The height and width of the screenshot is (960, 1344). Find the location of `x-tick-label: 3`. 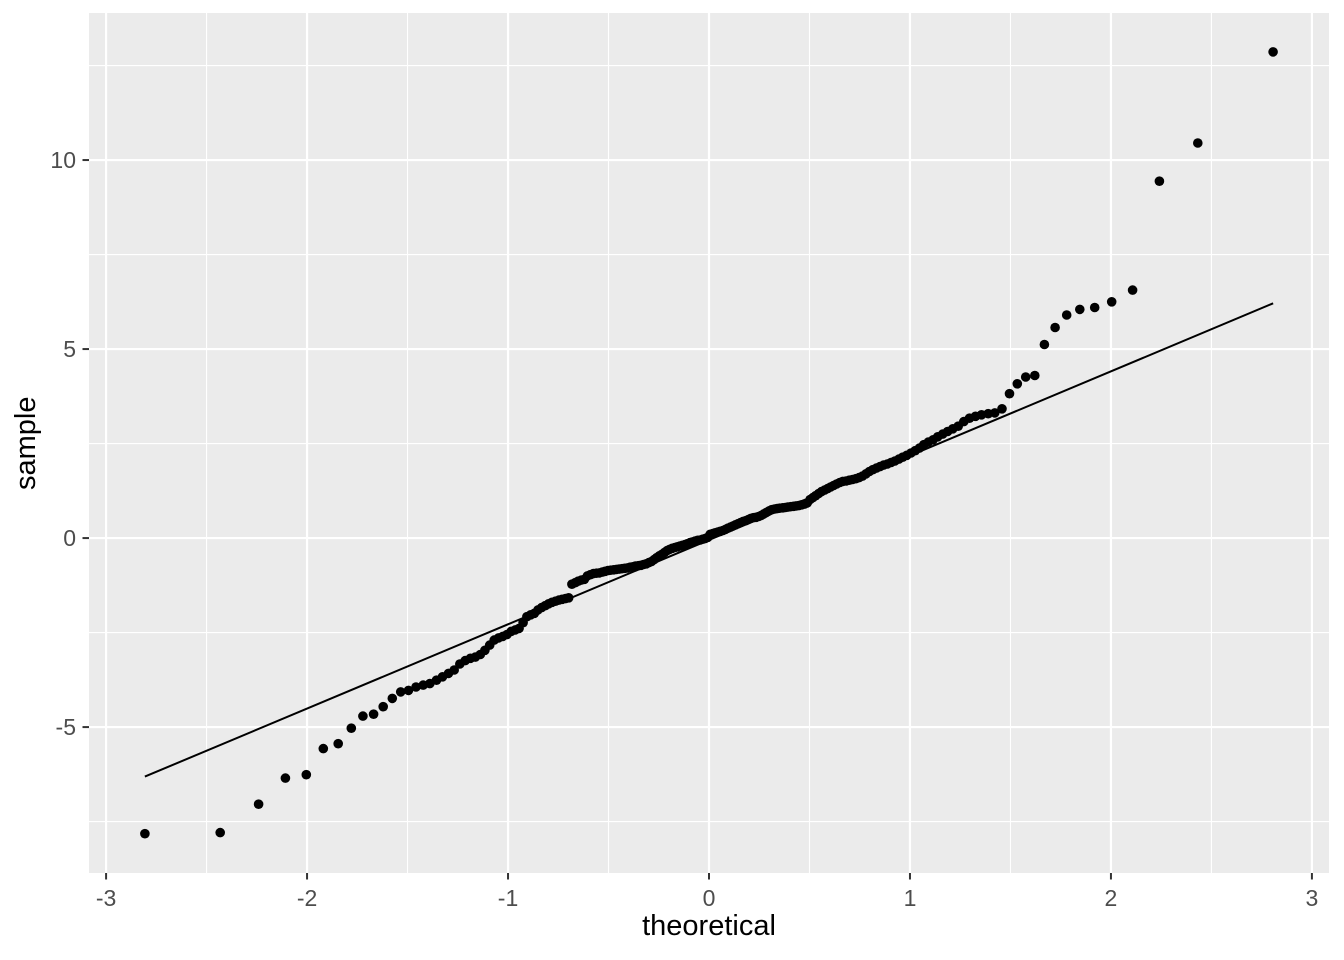

x-tick-label: 3 is located at coordinates (1312, 898).